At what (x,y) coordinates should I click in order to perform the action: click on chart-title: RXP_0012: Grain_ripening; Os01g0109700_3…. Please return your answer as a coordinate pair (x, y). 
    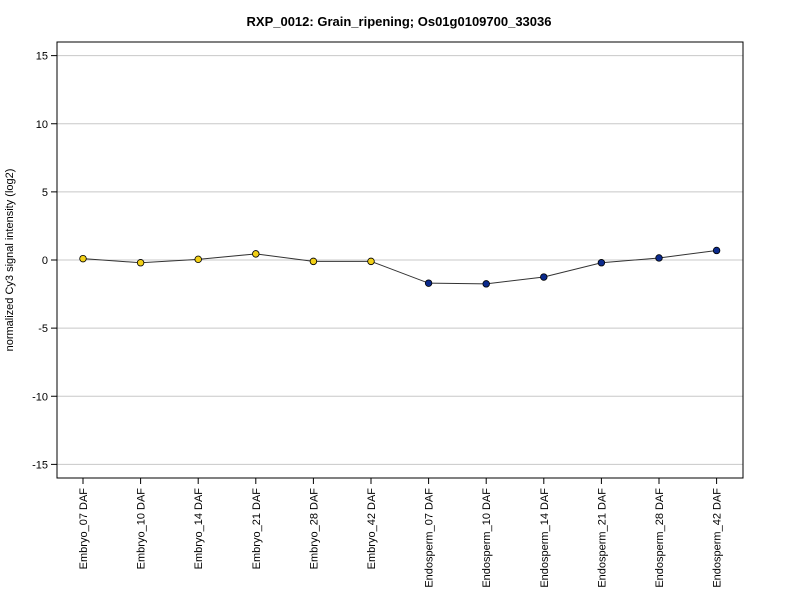
    Looking at the image, I should click on (399, 21).